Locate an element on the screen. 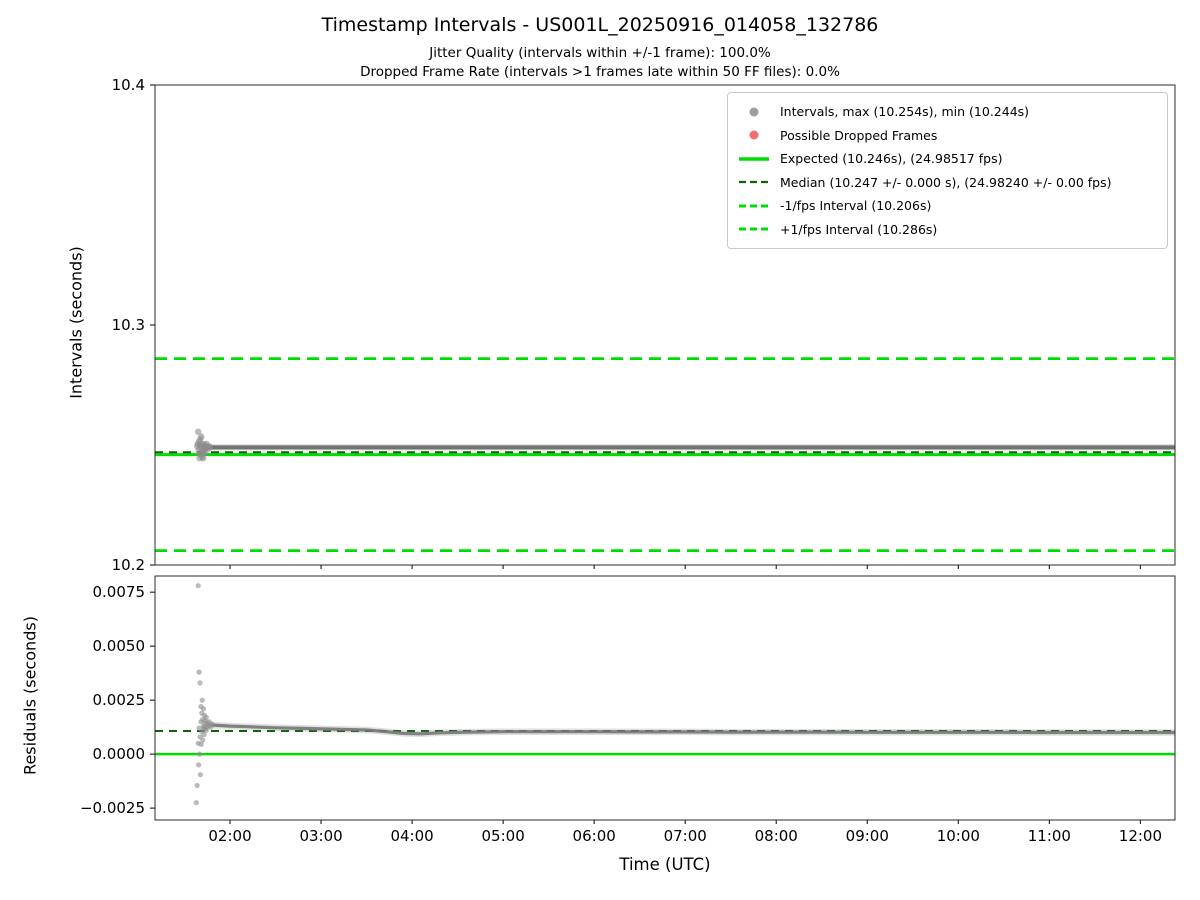 The height and width of the screenshot is (900, 1200). intervals-dot-icon is located at coordinates (754, 112).